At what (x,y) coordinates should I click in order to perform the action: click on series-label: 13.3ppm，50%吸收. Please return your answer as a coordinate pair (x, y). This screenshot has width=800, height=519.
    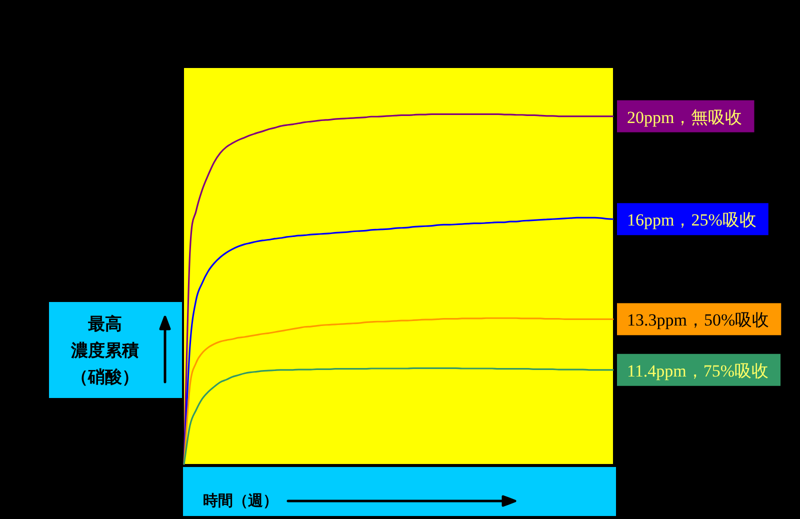
    Looking at the image, I should click on (698, 320).